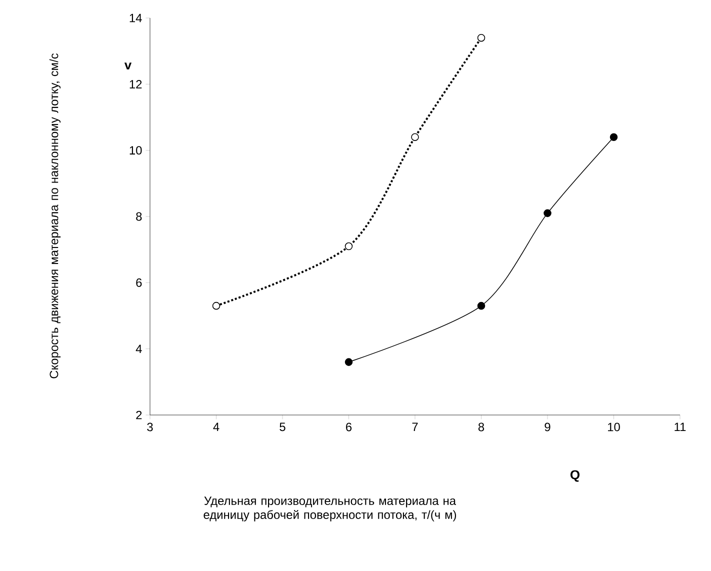 This screenshot has width=711, height=571. What do you see at coordinates (128, 66) in the screenshot?
I see `y-axis-title: v` at bounding box center [128, 66].